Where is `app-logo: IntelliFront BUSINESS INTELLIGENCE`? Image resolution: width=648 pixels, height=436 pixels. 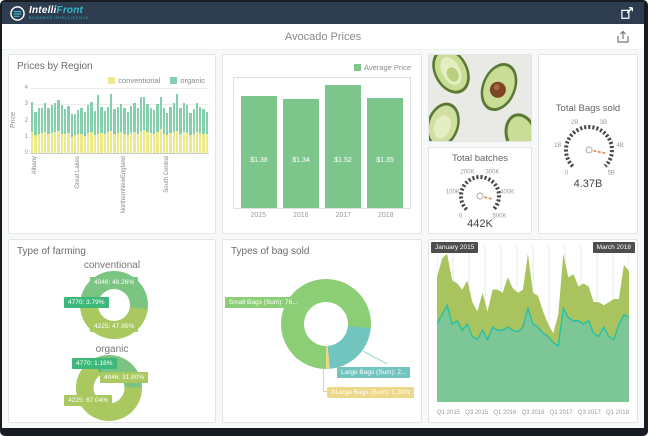 app-logo: IntelliFront BUSINESS INTELLIGENCE is located at coordinates (49, 12).